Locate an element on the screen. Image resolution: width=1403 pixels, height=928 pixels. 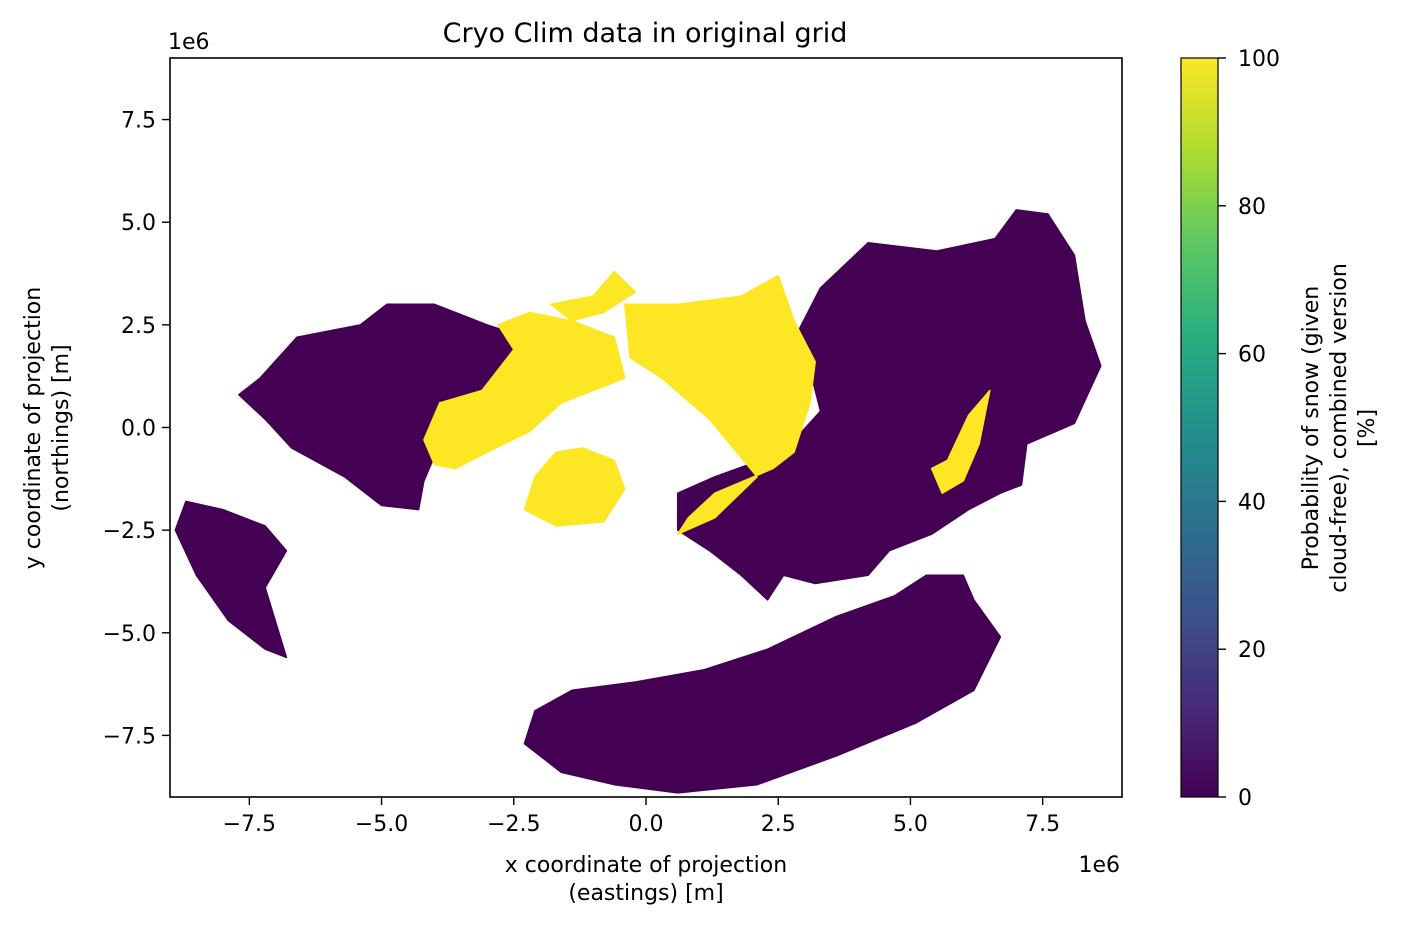
colorbar-tick-label: 40 is located at coordinates (1252, 502).